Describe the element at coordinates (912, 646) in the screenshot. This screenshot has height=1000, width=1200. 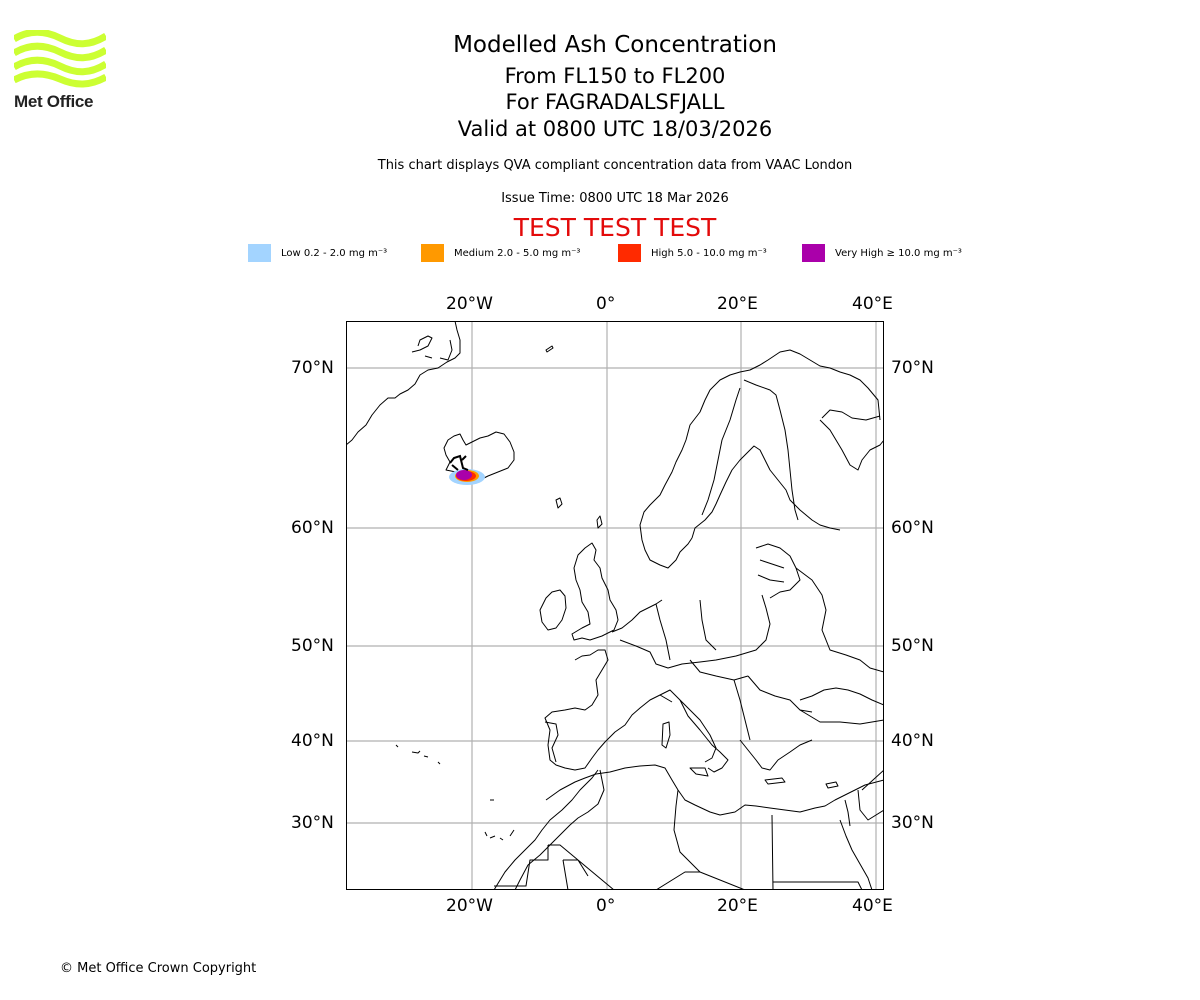
I see `y-tick-right-50n: 50°N` at that location.